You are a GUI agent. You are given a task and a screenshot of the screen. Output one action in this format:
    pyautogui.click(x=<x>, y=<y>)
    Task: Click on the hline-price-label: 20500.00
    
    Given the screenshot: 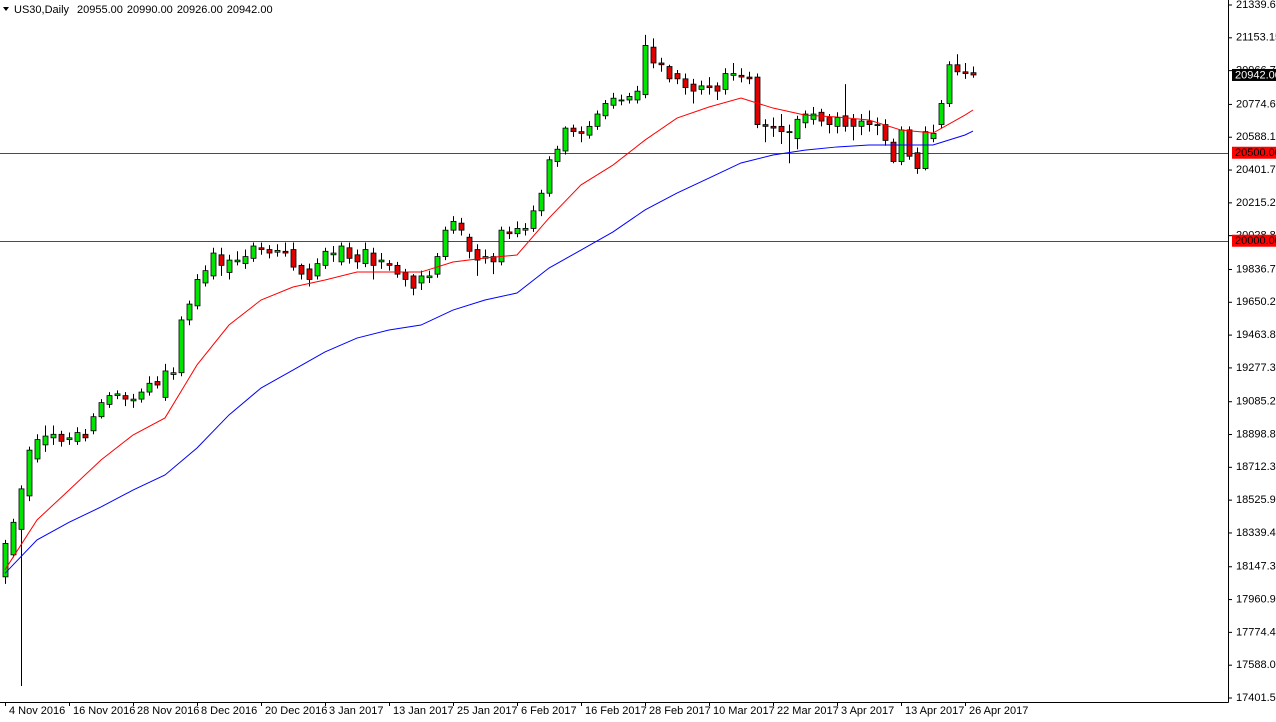 What is the action you would take?
    pyautogui.click(x=1255, y=153)
    